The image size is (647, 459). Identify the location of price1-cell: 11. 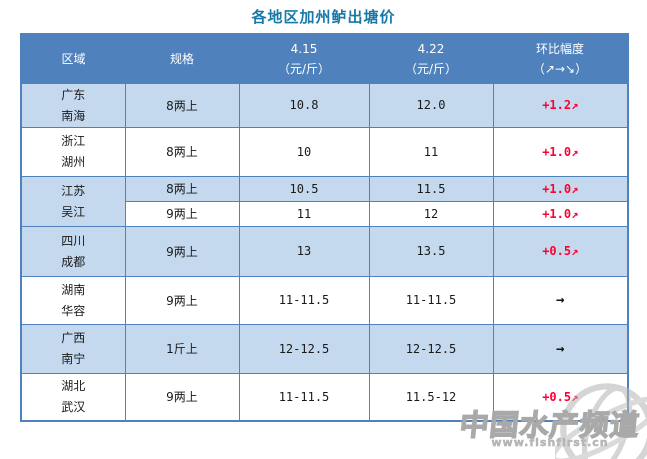
(304, 213).